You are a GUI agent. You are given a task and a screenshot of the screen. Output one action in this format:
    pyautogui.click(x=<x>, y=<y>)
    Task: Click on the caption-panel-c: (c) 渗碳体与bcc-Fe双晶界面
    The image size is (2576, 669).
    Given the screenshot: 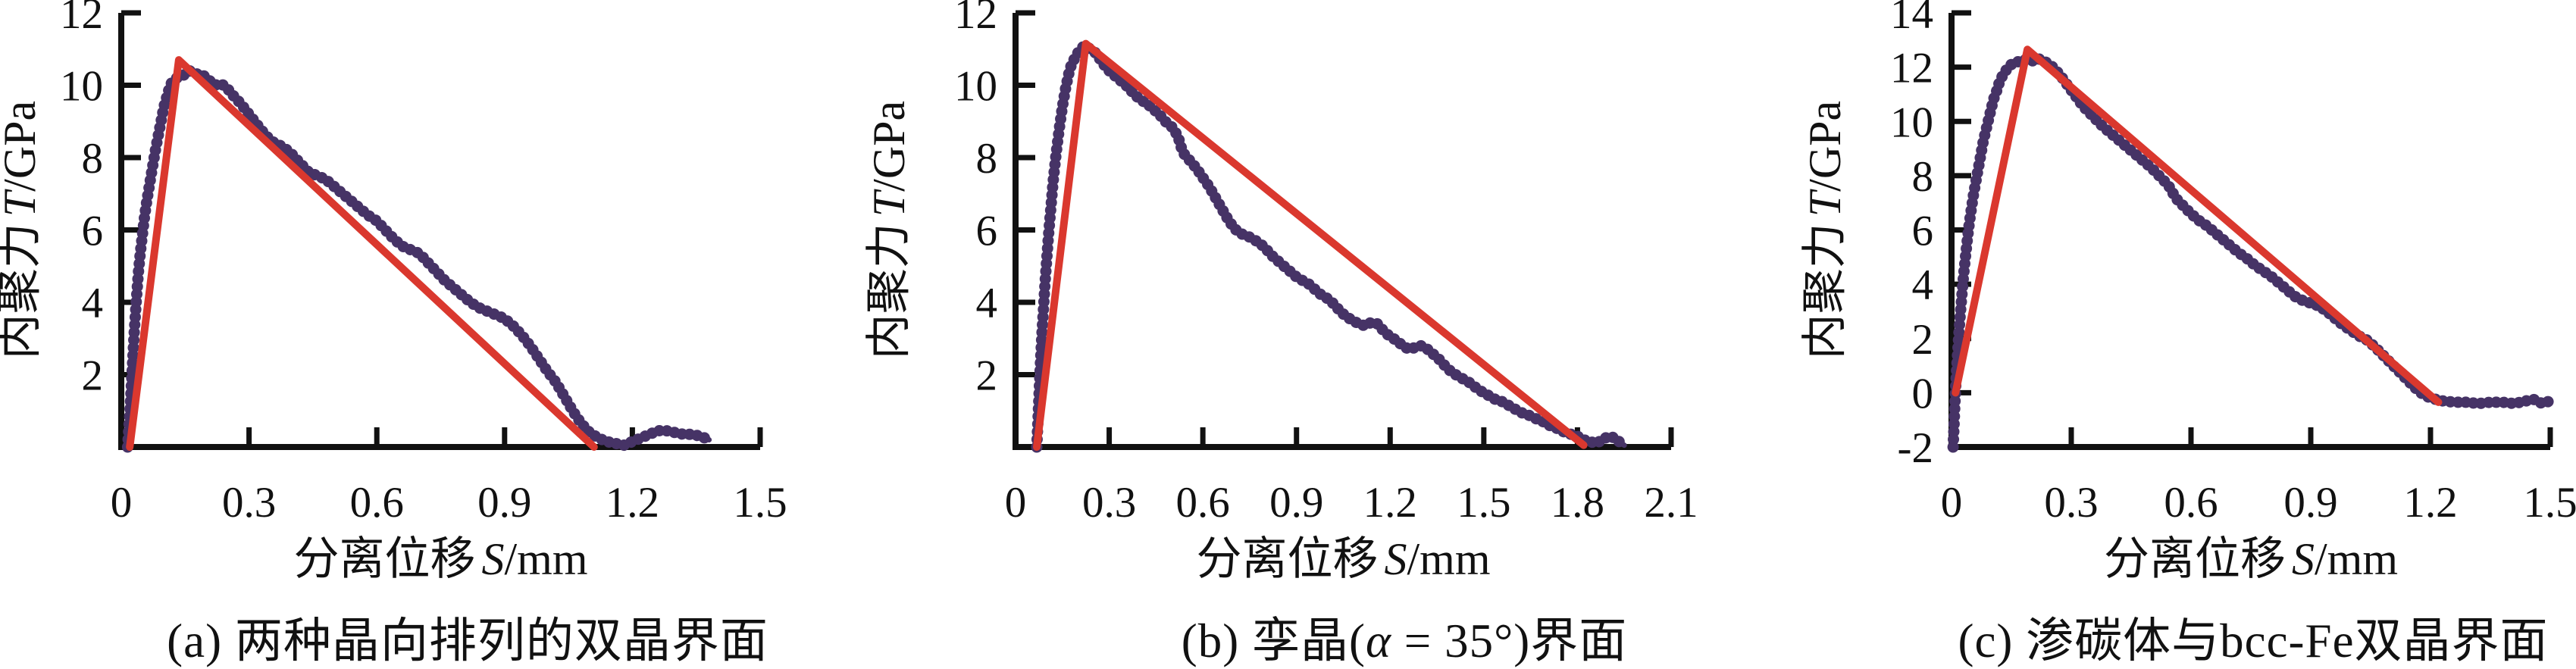 What is the action you would take?
    pyautogui.click(x=2253, y=635)
    